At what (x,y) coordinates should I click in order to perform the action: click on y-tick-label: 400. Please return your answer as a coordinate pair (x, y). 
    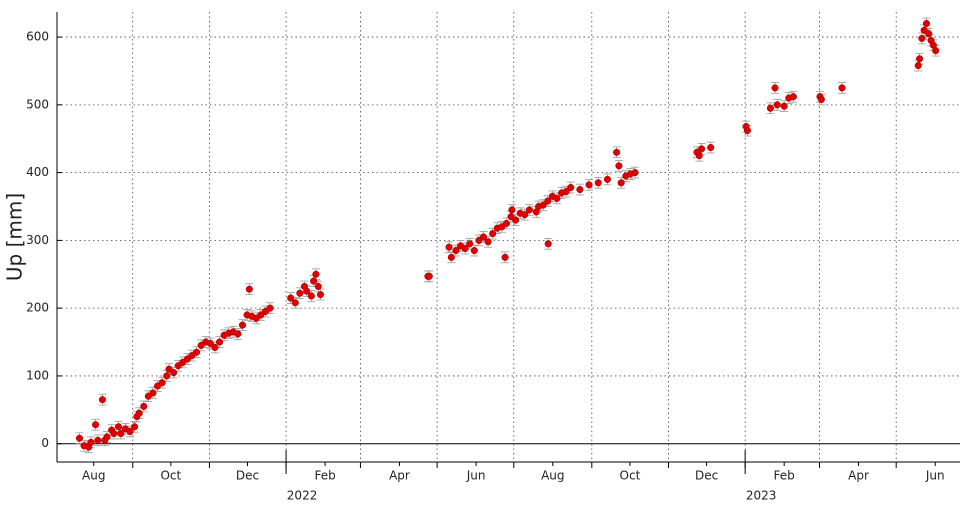
    Looking at the image, I should click on (37, 172).